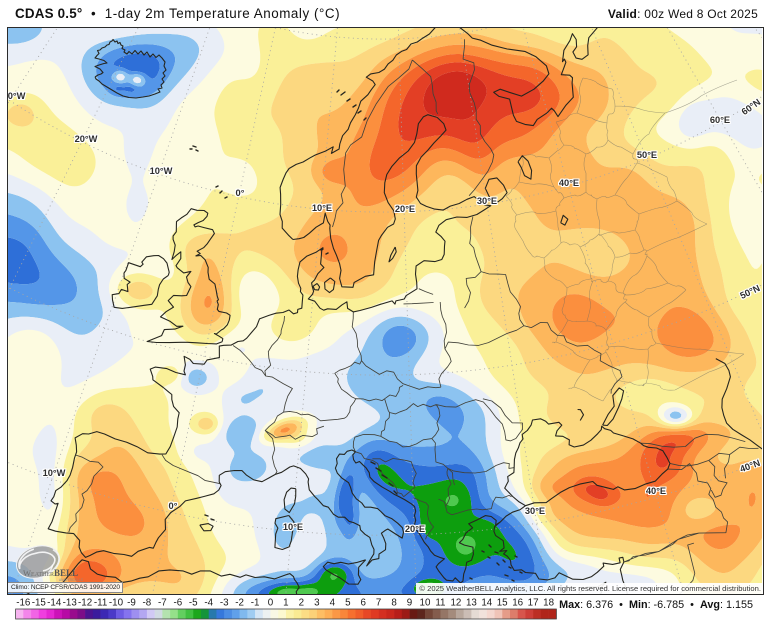 This screenshot has width=768, height=631. I want to click on svg-text: -2, so click(239, 603).